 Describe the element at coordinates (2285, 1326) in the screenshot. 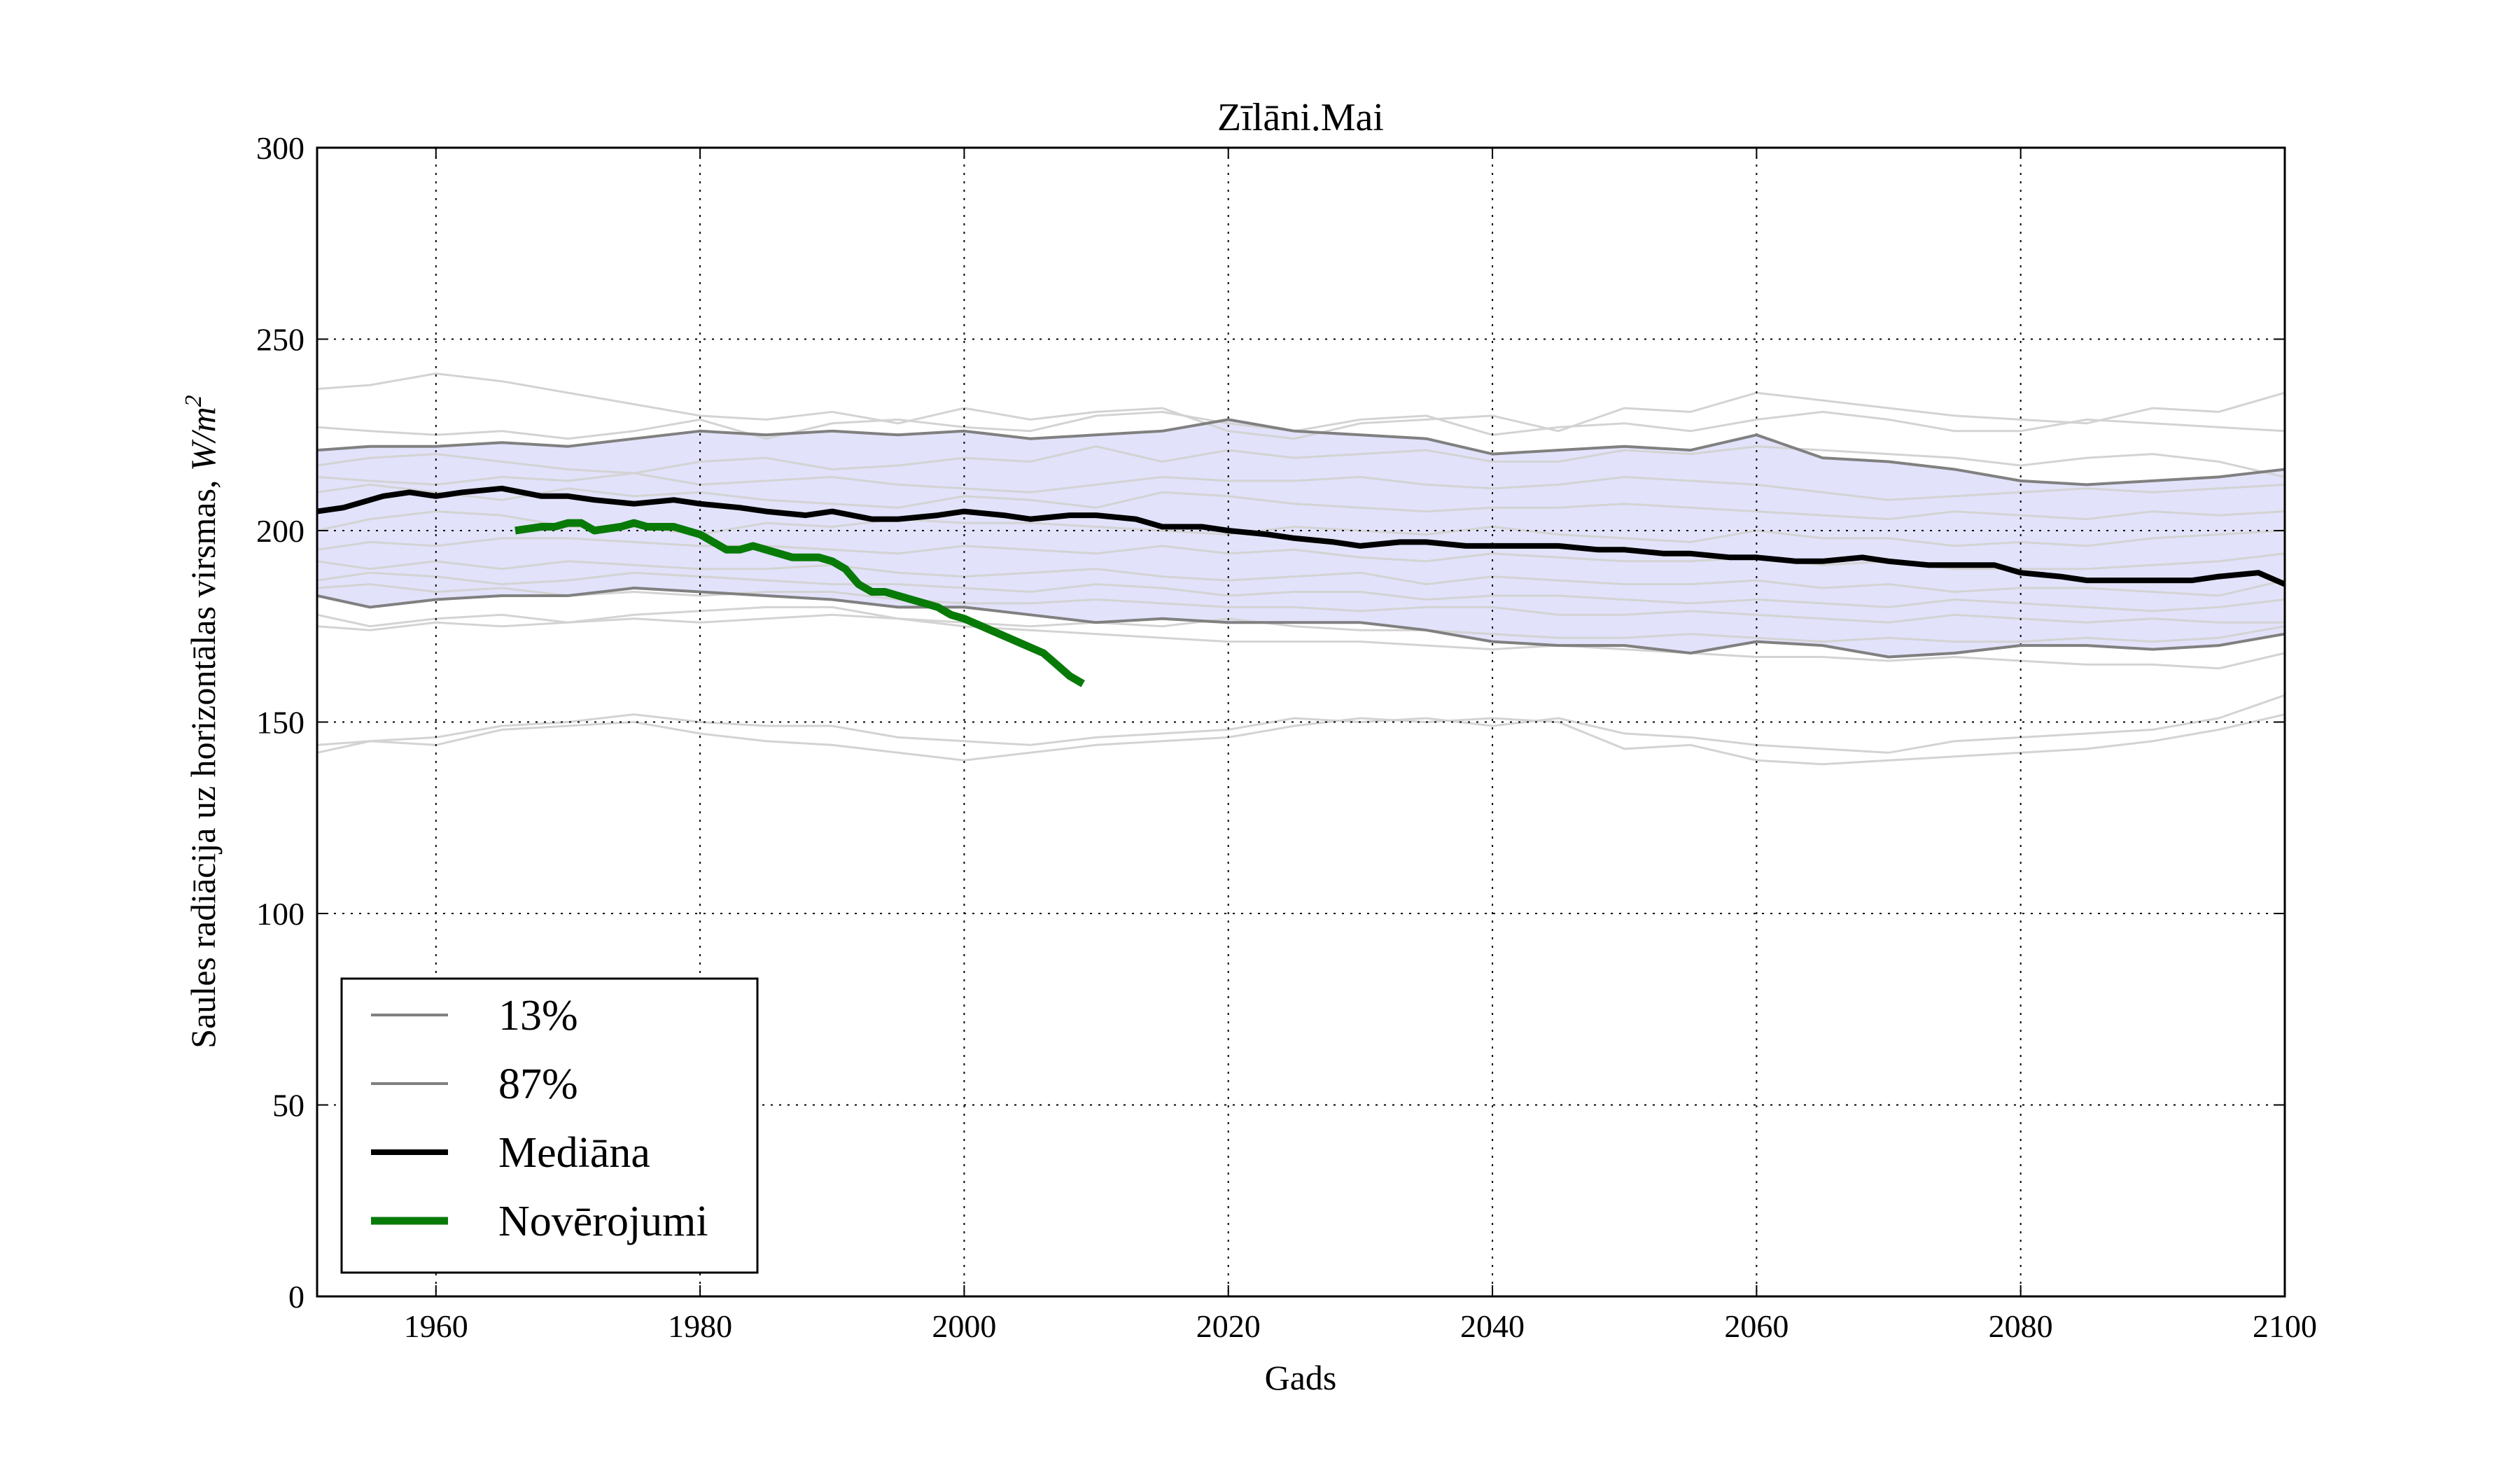

I see `x-tick-label-2100: 2100` at that location.